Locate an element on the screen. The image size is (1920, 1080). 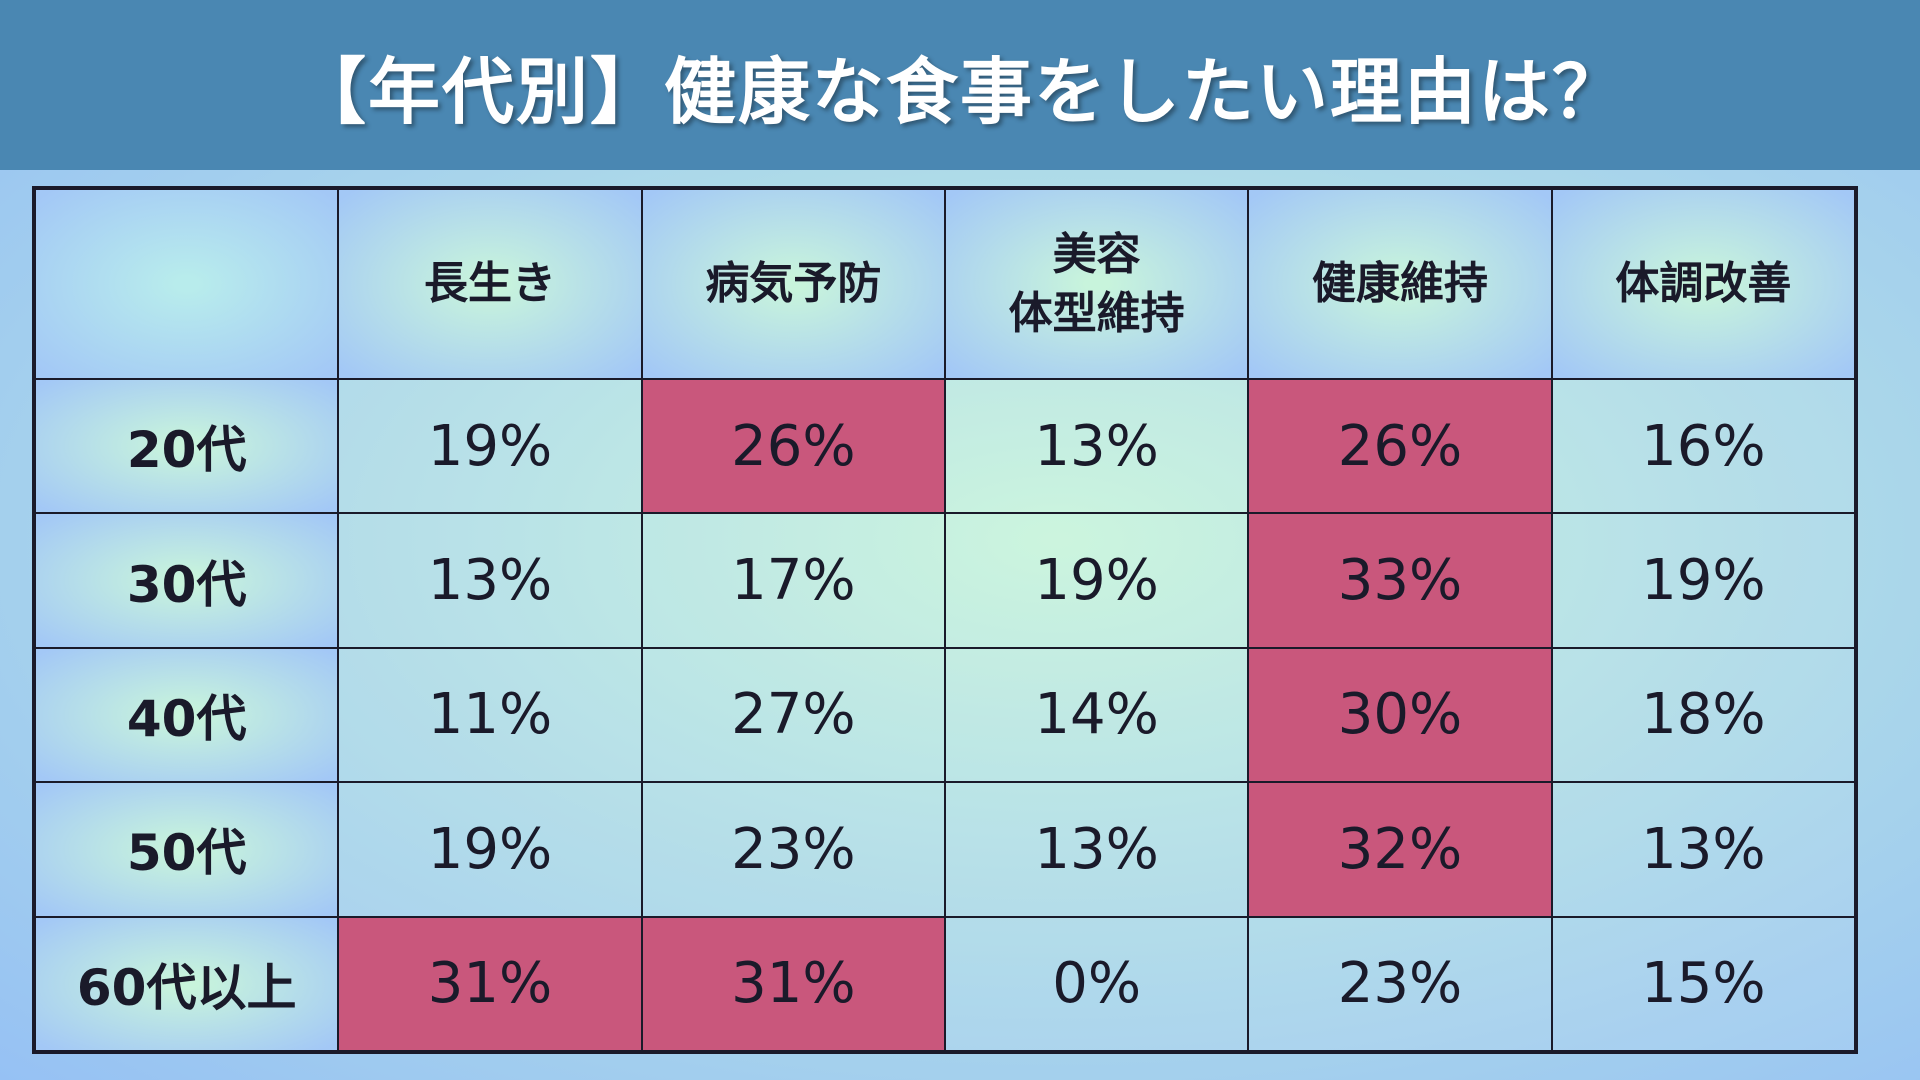
table-corner-cell is located at coordinates (187, 284).